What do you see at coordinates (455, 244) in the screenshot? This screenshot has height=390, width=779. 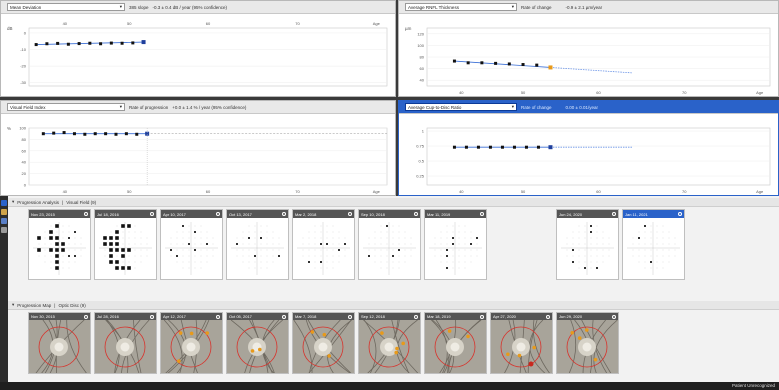 I see `vf-thumbnail: Mar 11, 2019` at bounding box center [455, 244].